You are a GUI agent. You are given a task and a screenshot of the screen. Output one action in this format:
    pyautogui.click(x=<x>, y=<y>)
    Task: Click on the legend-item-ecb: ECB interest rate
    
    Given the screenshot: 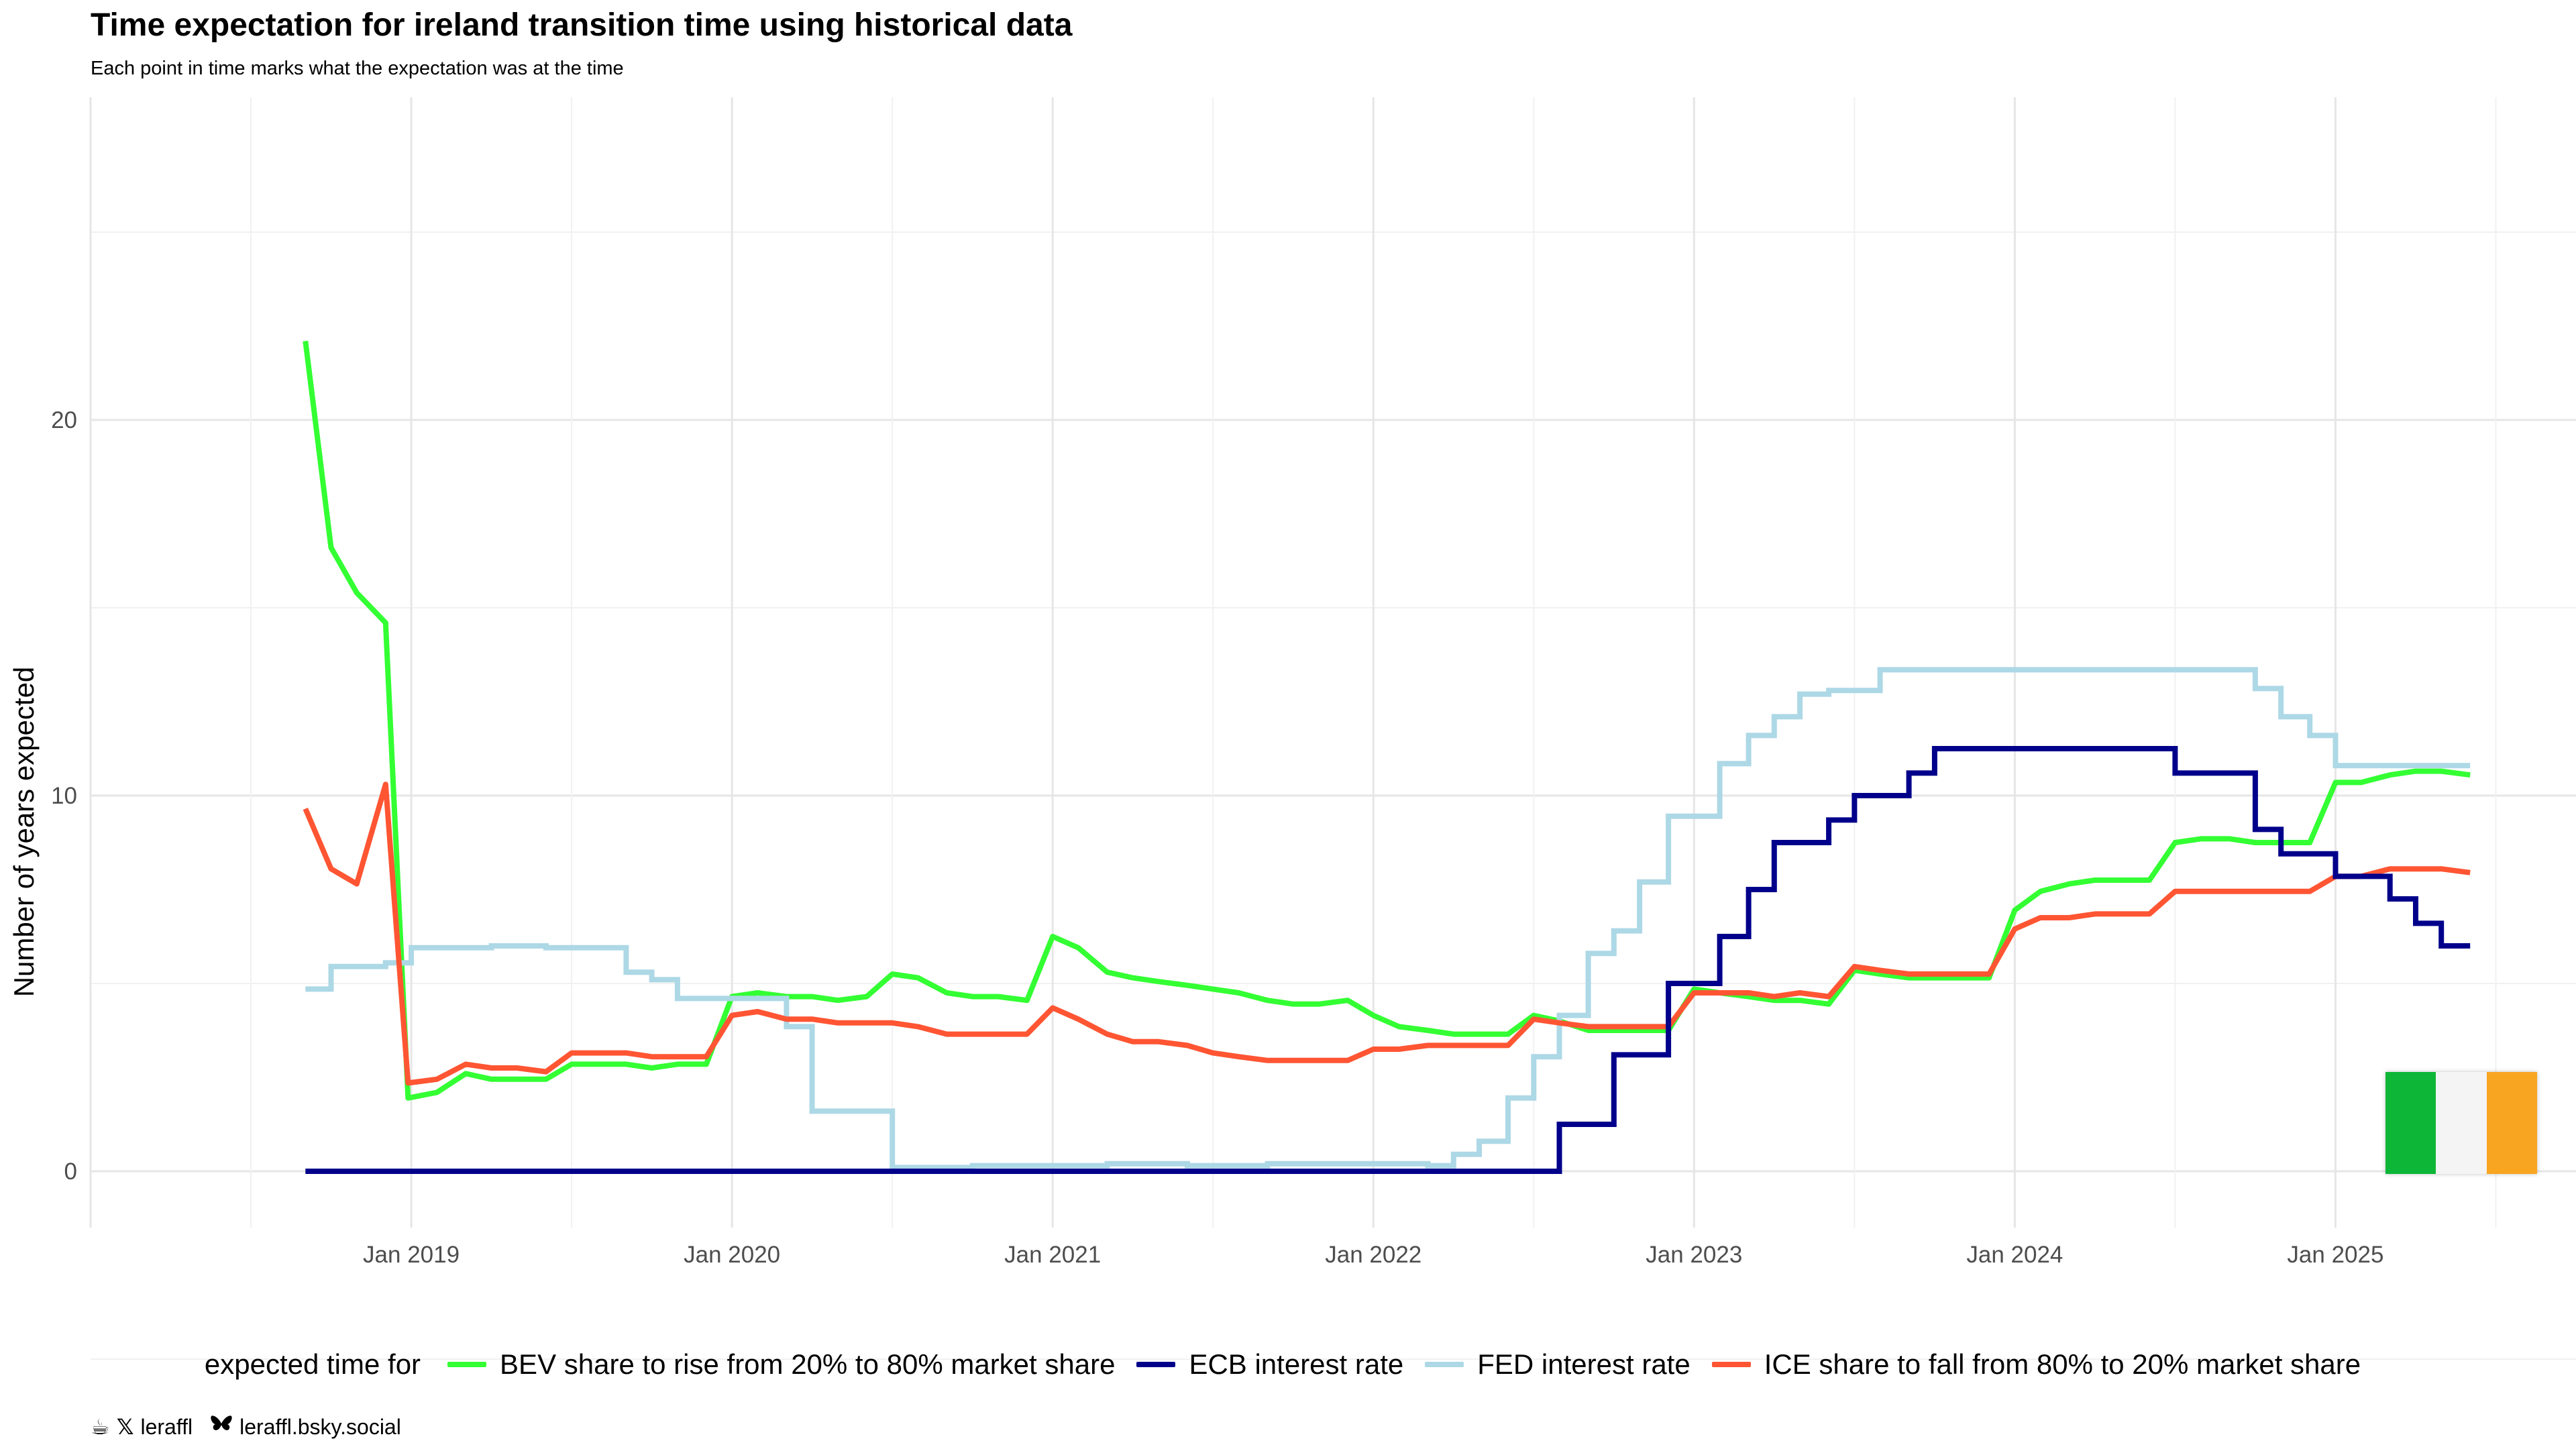 What is the action you would take?
    pyautogui.click(x=1269, y=1364)
    